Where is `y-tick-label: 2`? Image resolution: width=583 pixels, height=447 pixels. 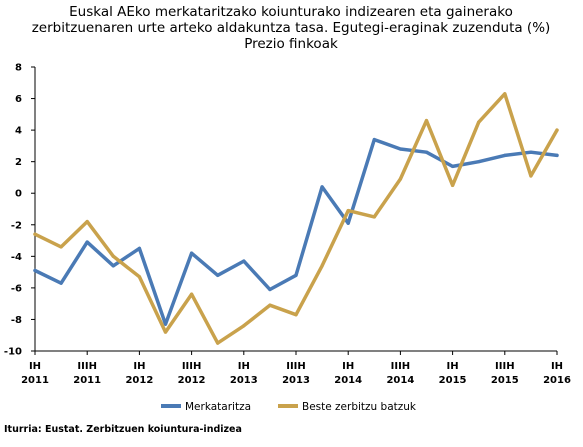 y-tick-label: 2 is located at coordinates (18, 162).